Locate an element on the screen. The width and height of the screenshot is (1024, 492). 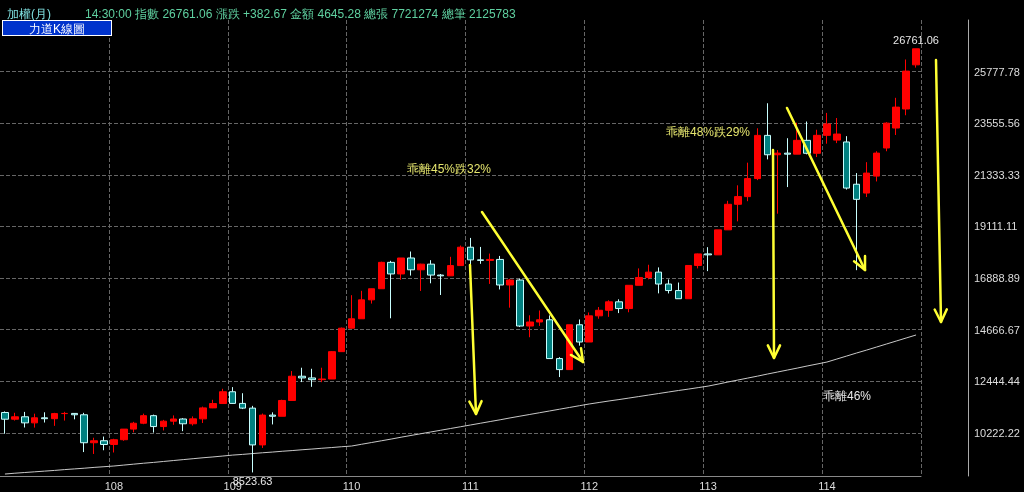
tab-label: 力道K線圖 is located at coordinates (57, 28).